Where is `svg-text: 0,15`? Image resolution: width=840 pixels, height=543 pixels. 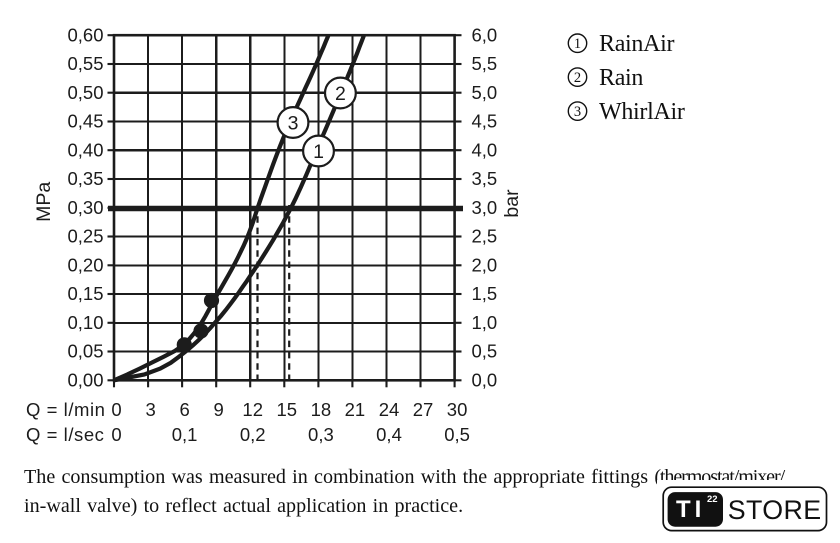 svg-text: 0,15 is located at coordinates (85, 293).